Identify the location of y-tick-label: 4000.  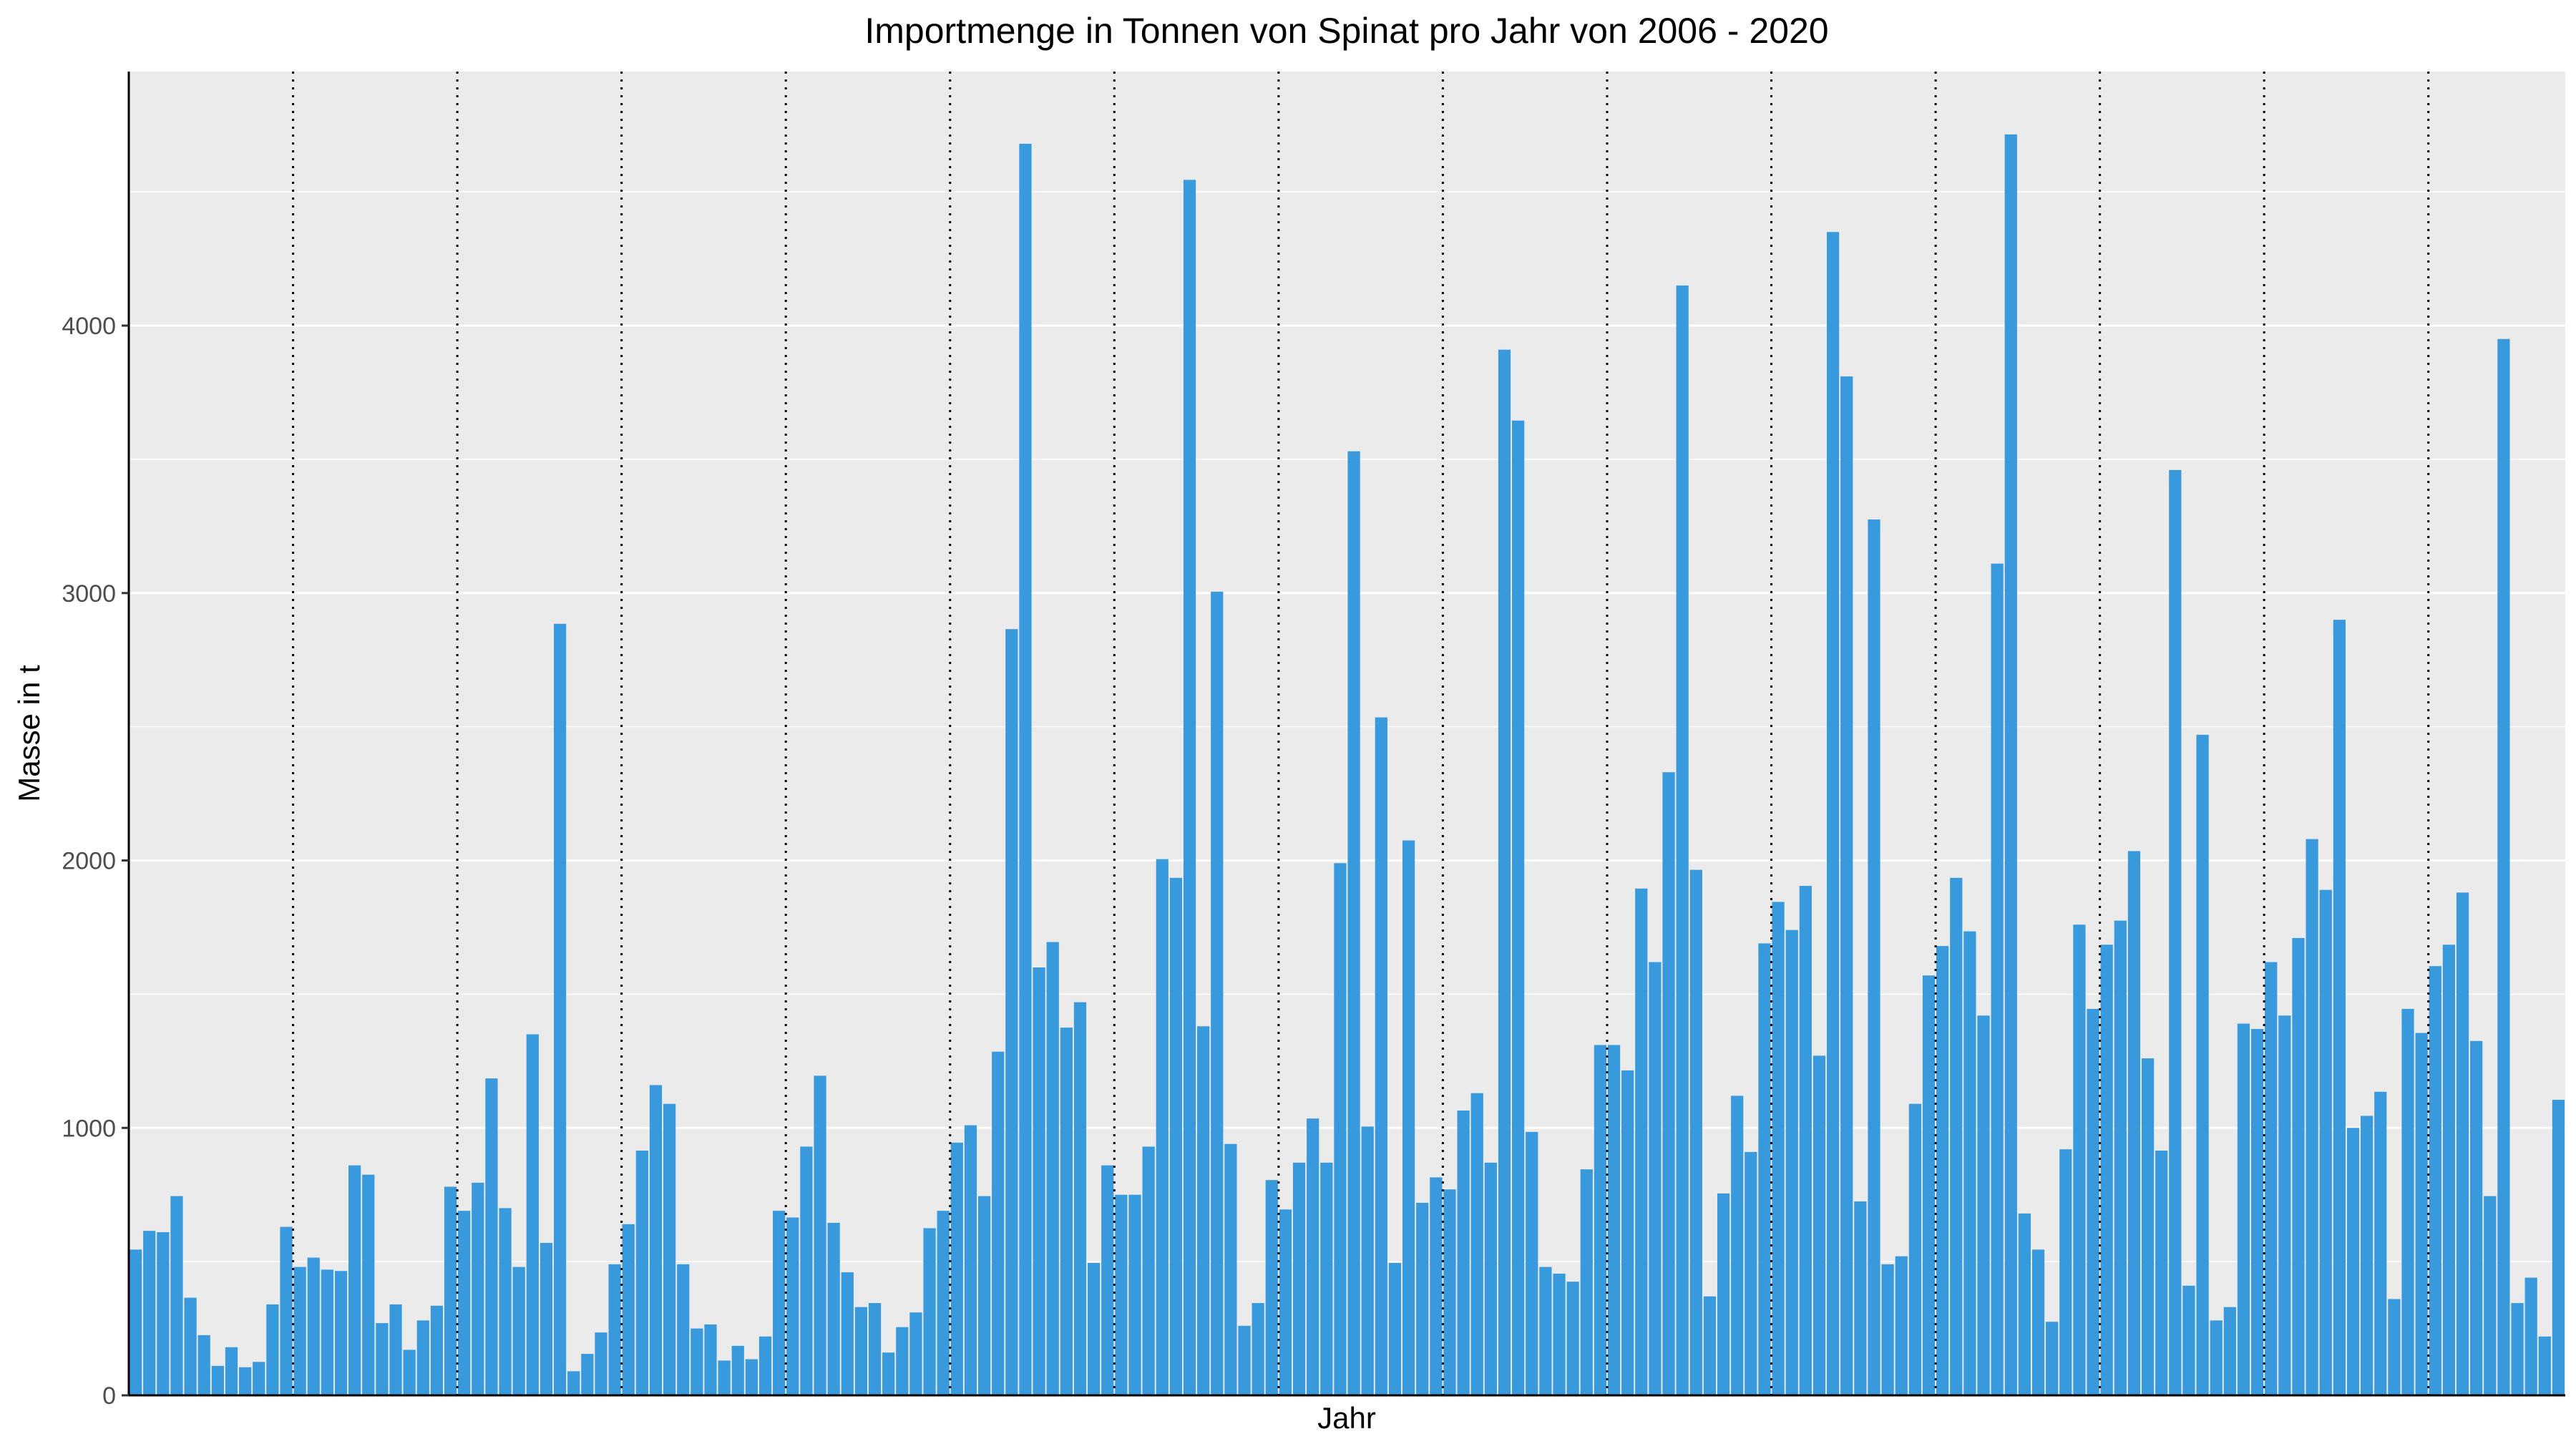
(89, 326).